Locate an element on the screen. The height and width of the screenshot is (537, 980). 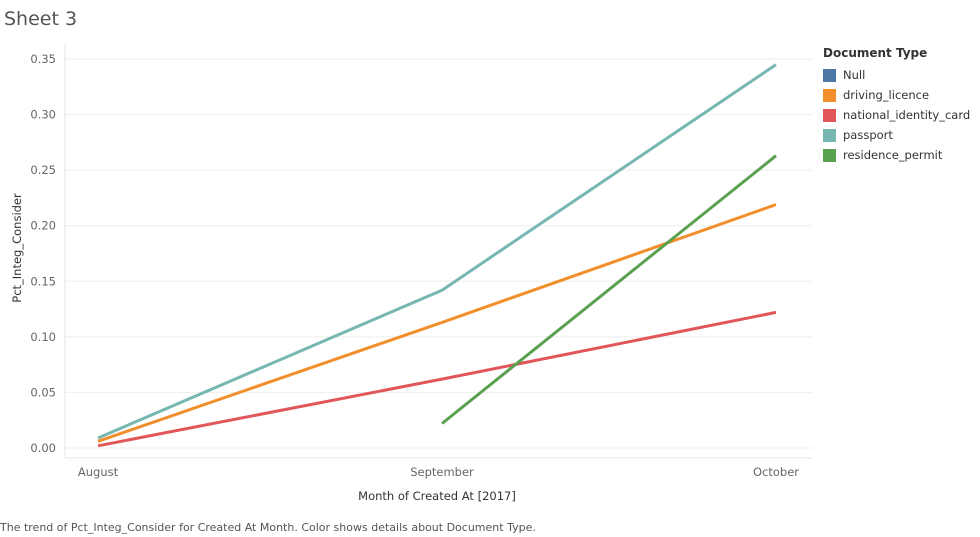
y-tick-label: 0.10 is located at coordinates (43, 337).